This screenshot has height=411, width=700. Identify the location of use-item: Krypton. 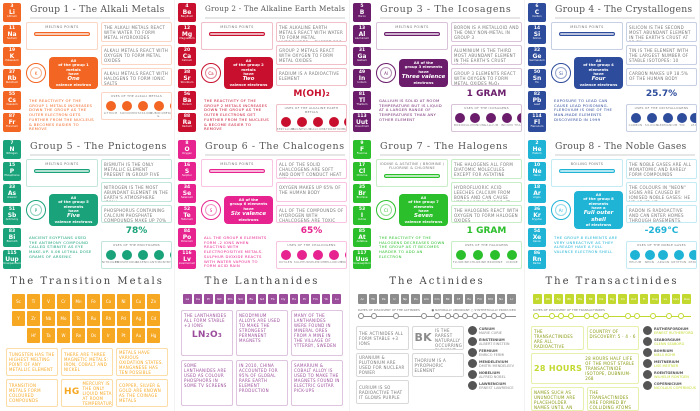
(678, 256).